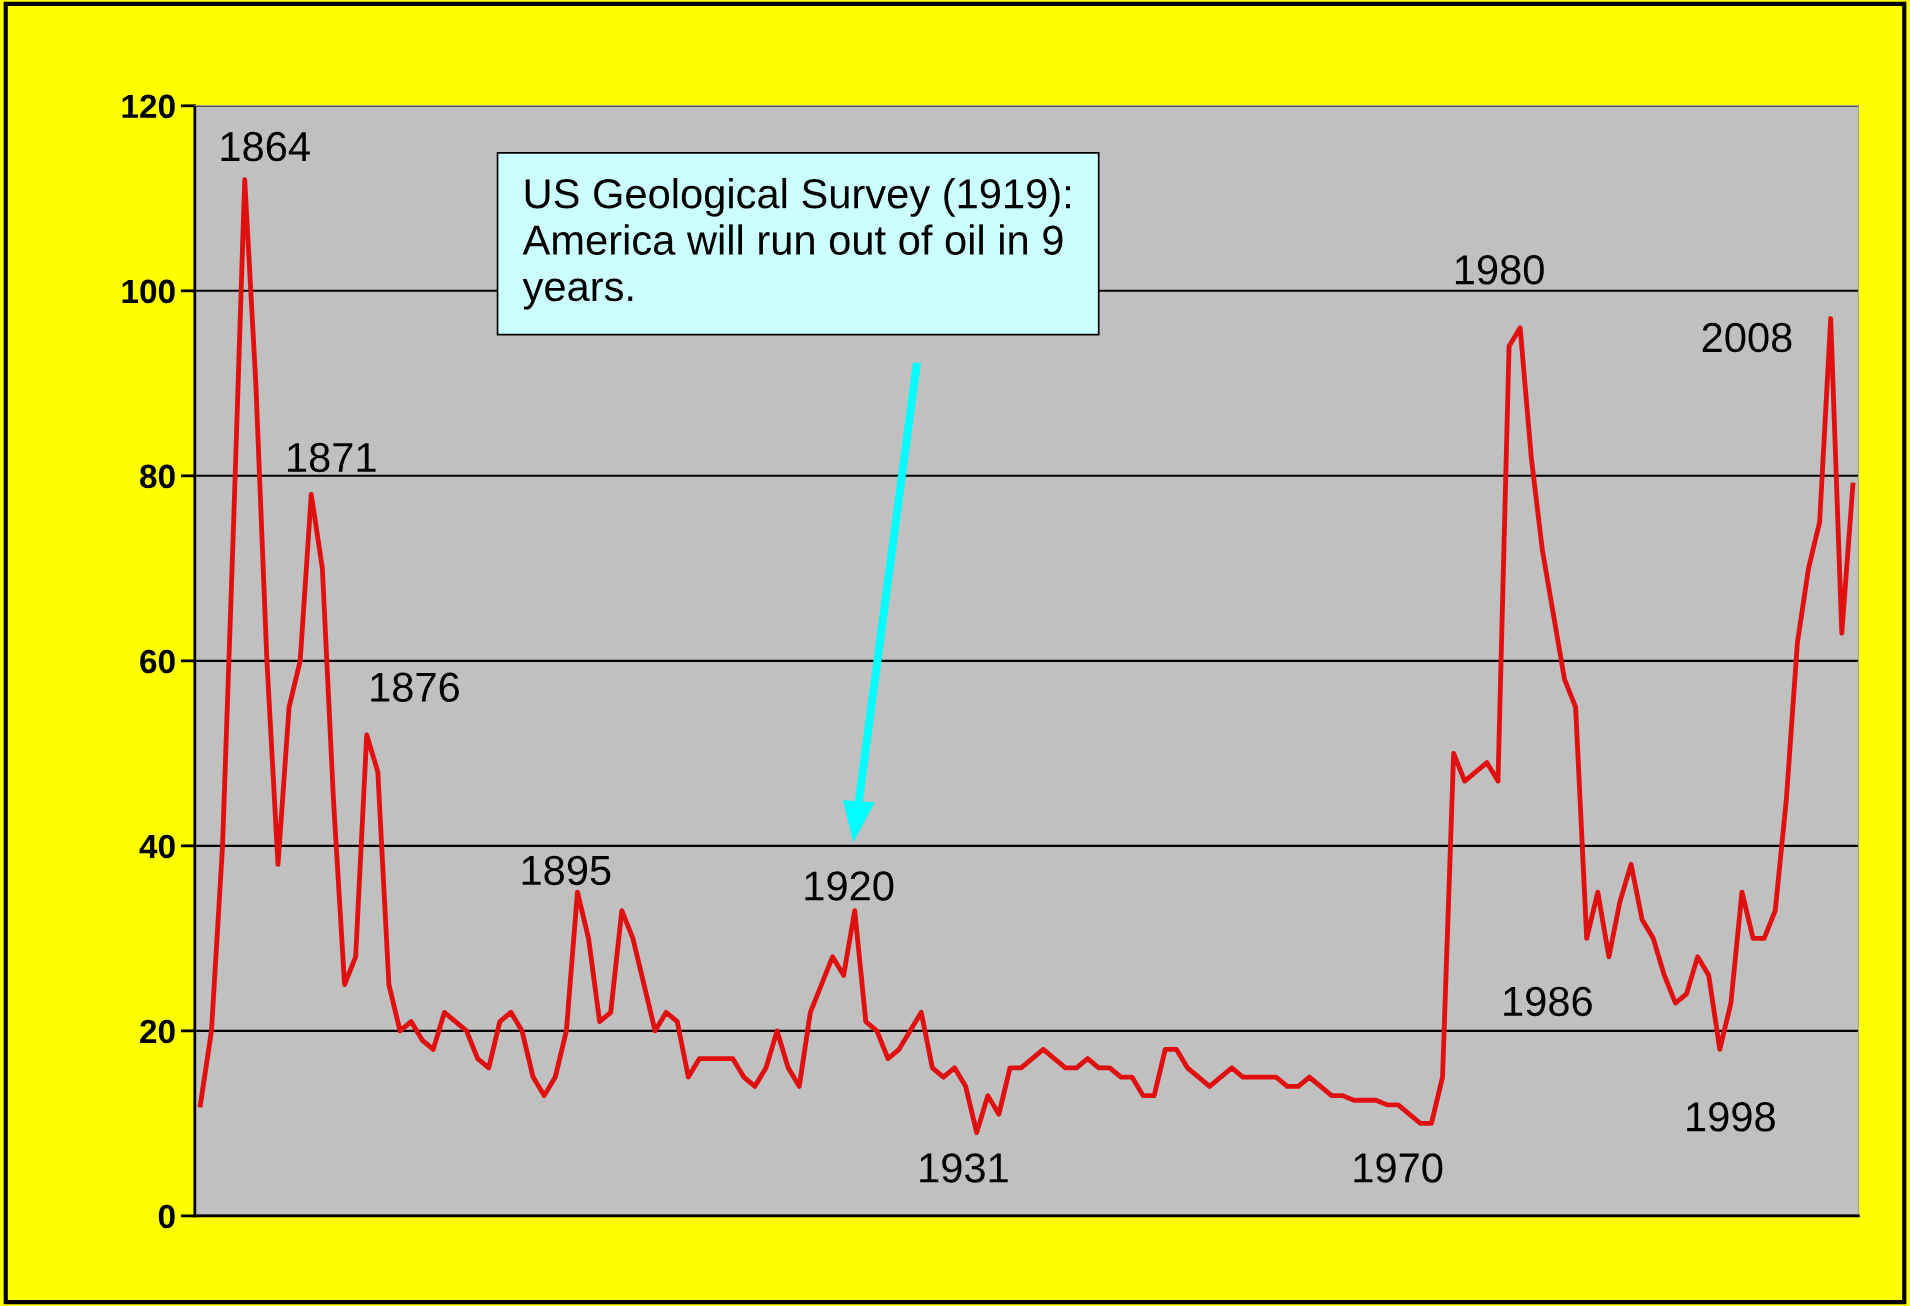 Image resolution: width=1910 pixels, height=1306 pixels. I want to click on y-tick-label: 60, so click(157, 661).